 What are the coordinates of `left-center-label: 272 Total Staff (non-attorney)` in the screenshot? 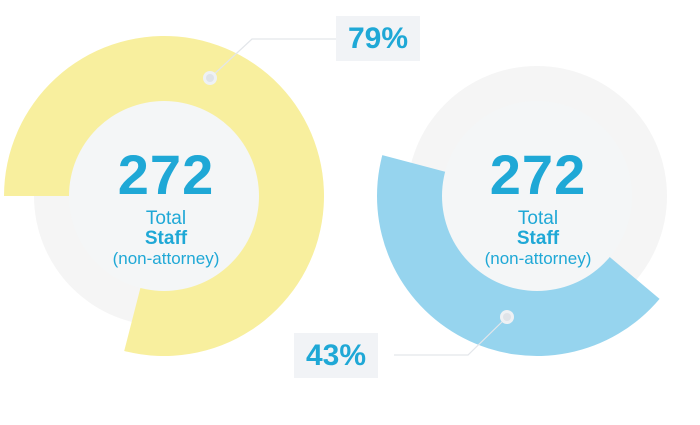 It's located at (166, 208).